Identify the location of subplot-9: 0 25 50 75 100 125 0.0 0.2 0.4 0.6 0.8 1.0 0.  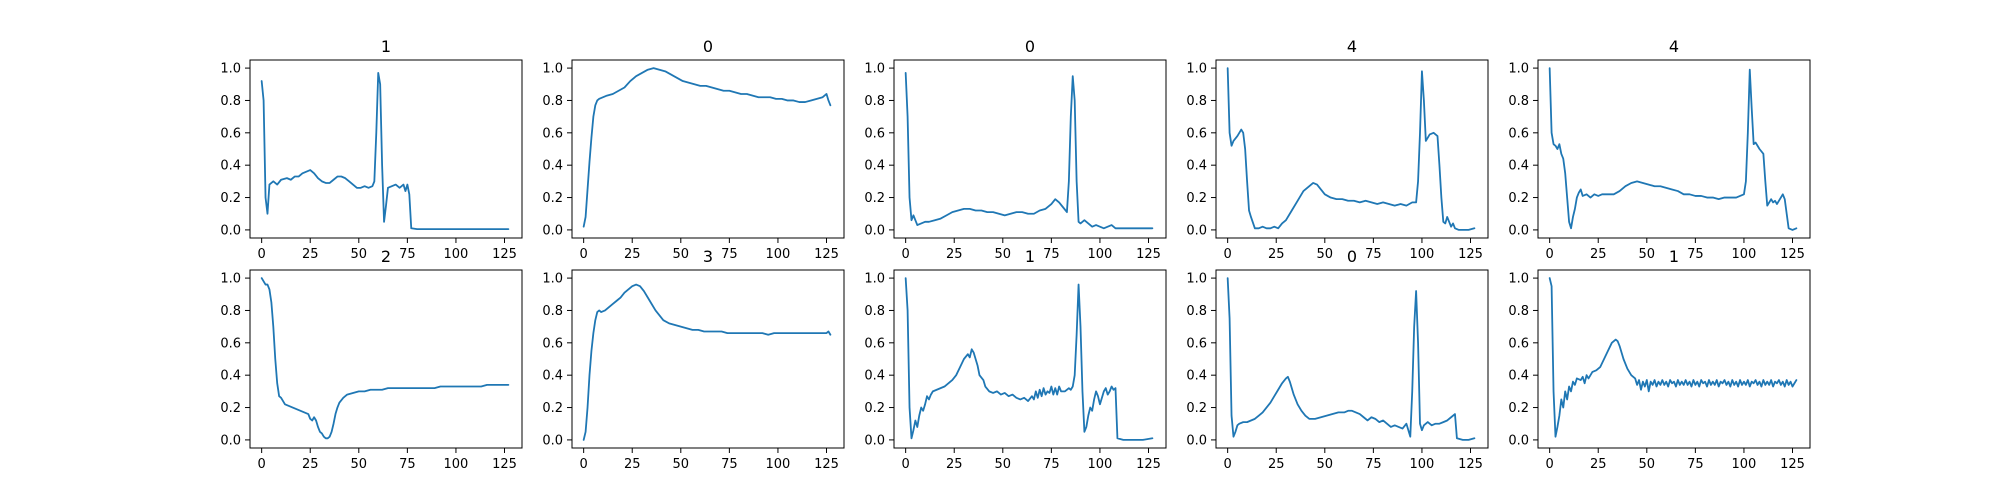
(1337, 359).